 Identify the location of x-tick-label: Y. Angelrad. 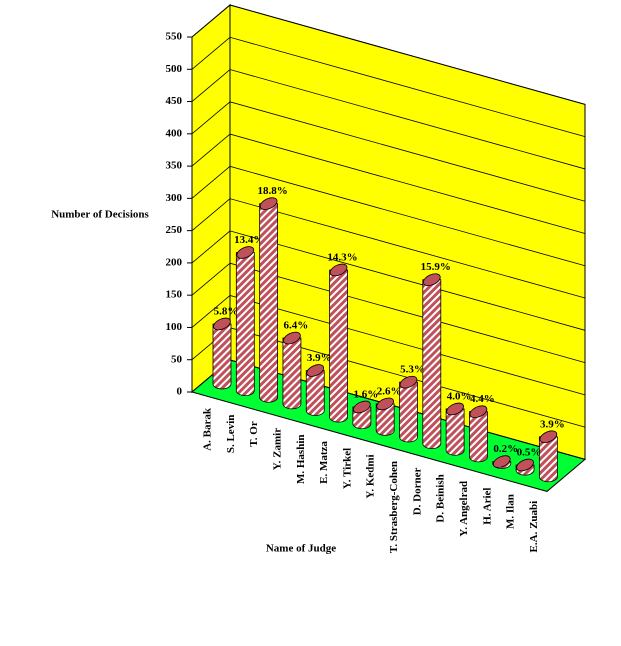
(464, 509).